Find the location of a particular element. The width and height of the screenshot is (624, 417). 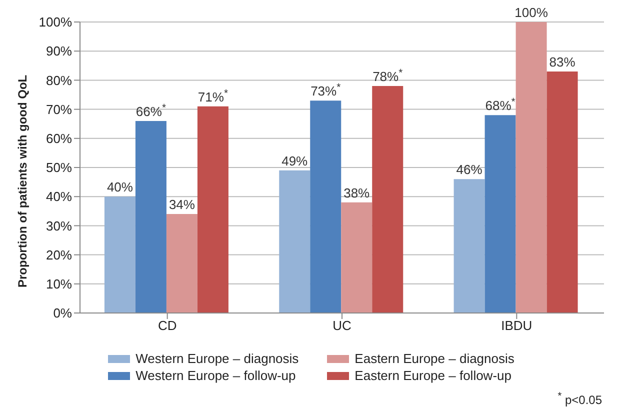

y-tick-label: 50% is located at coordinates (59, 168).